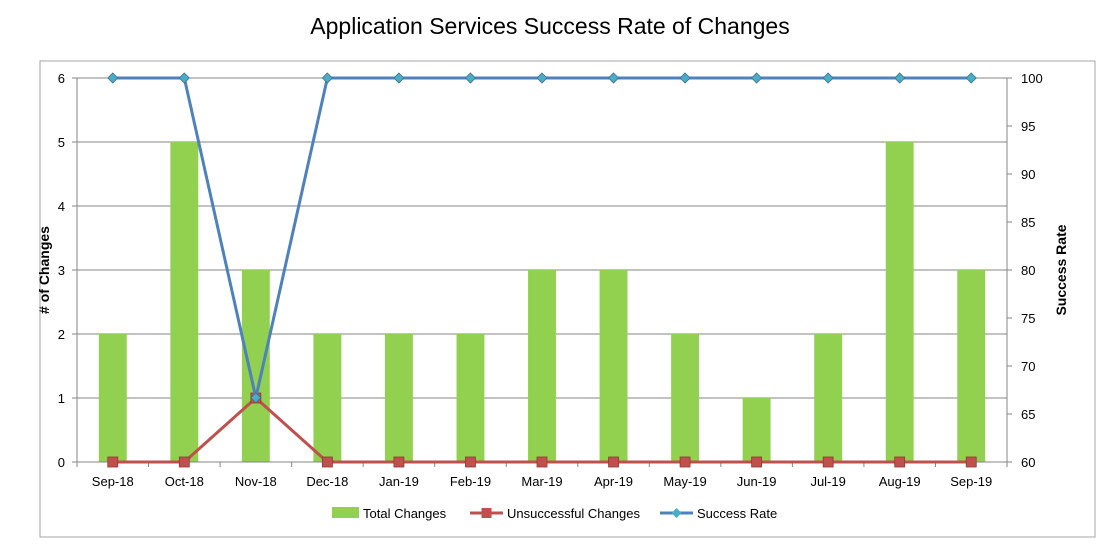 The height and width of the screenshot is (552, 1100). I want to click on x-tick-label: Dec-18, so click(327, 481).